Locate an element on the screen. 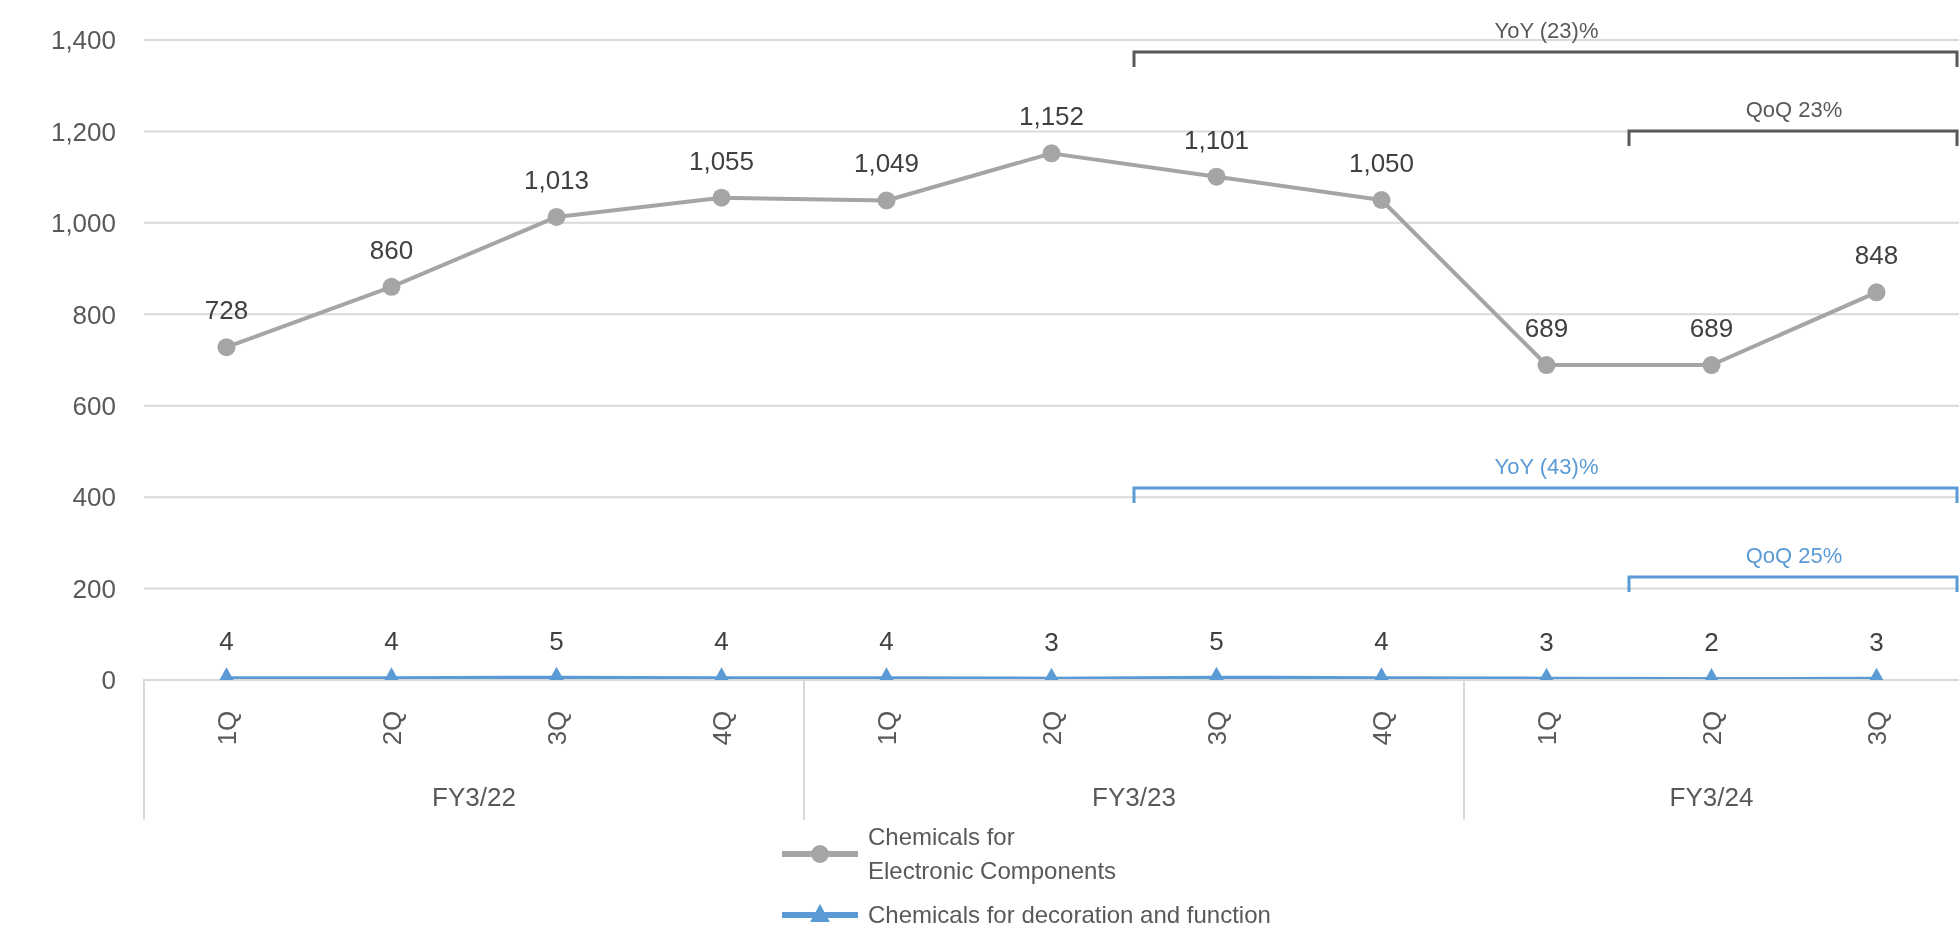 The height and width of the screenshot is (944, 1959). annotation: QoQ 23% is located at coordinates (1794, 109).